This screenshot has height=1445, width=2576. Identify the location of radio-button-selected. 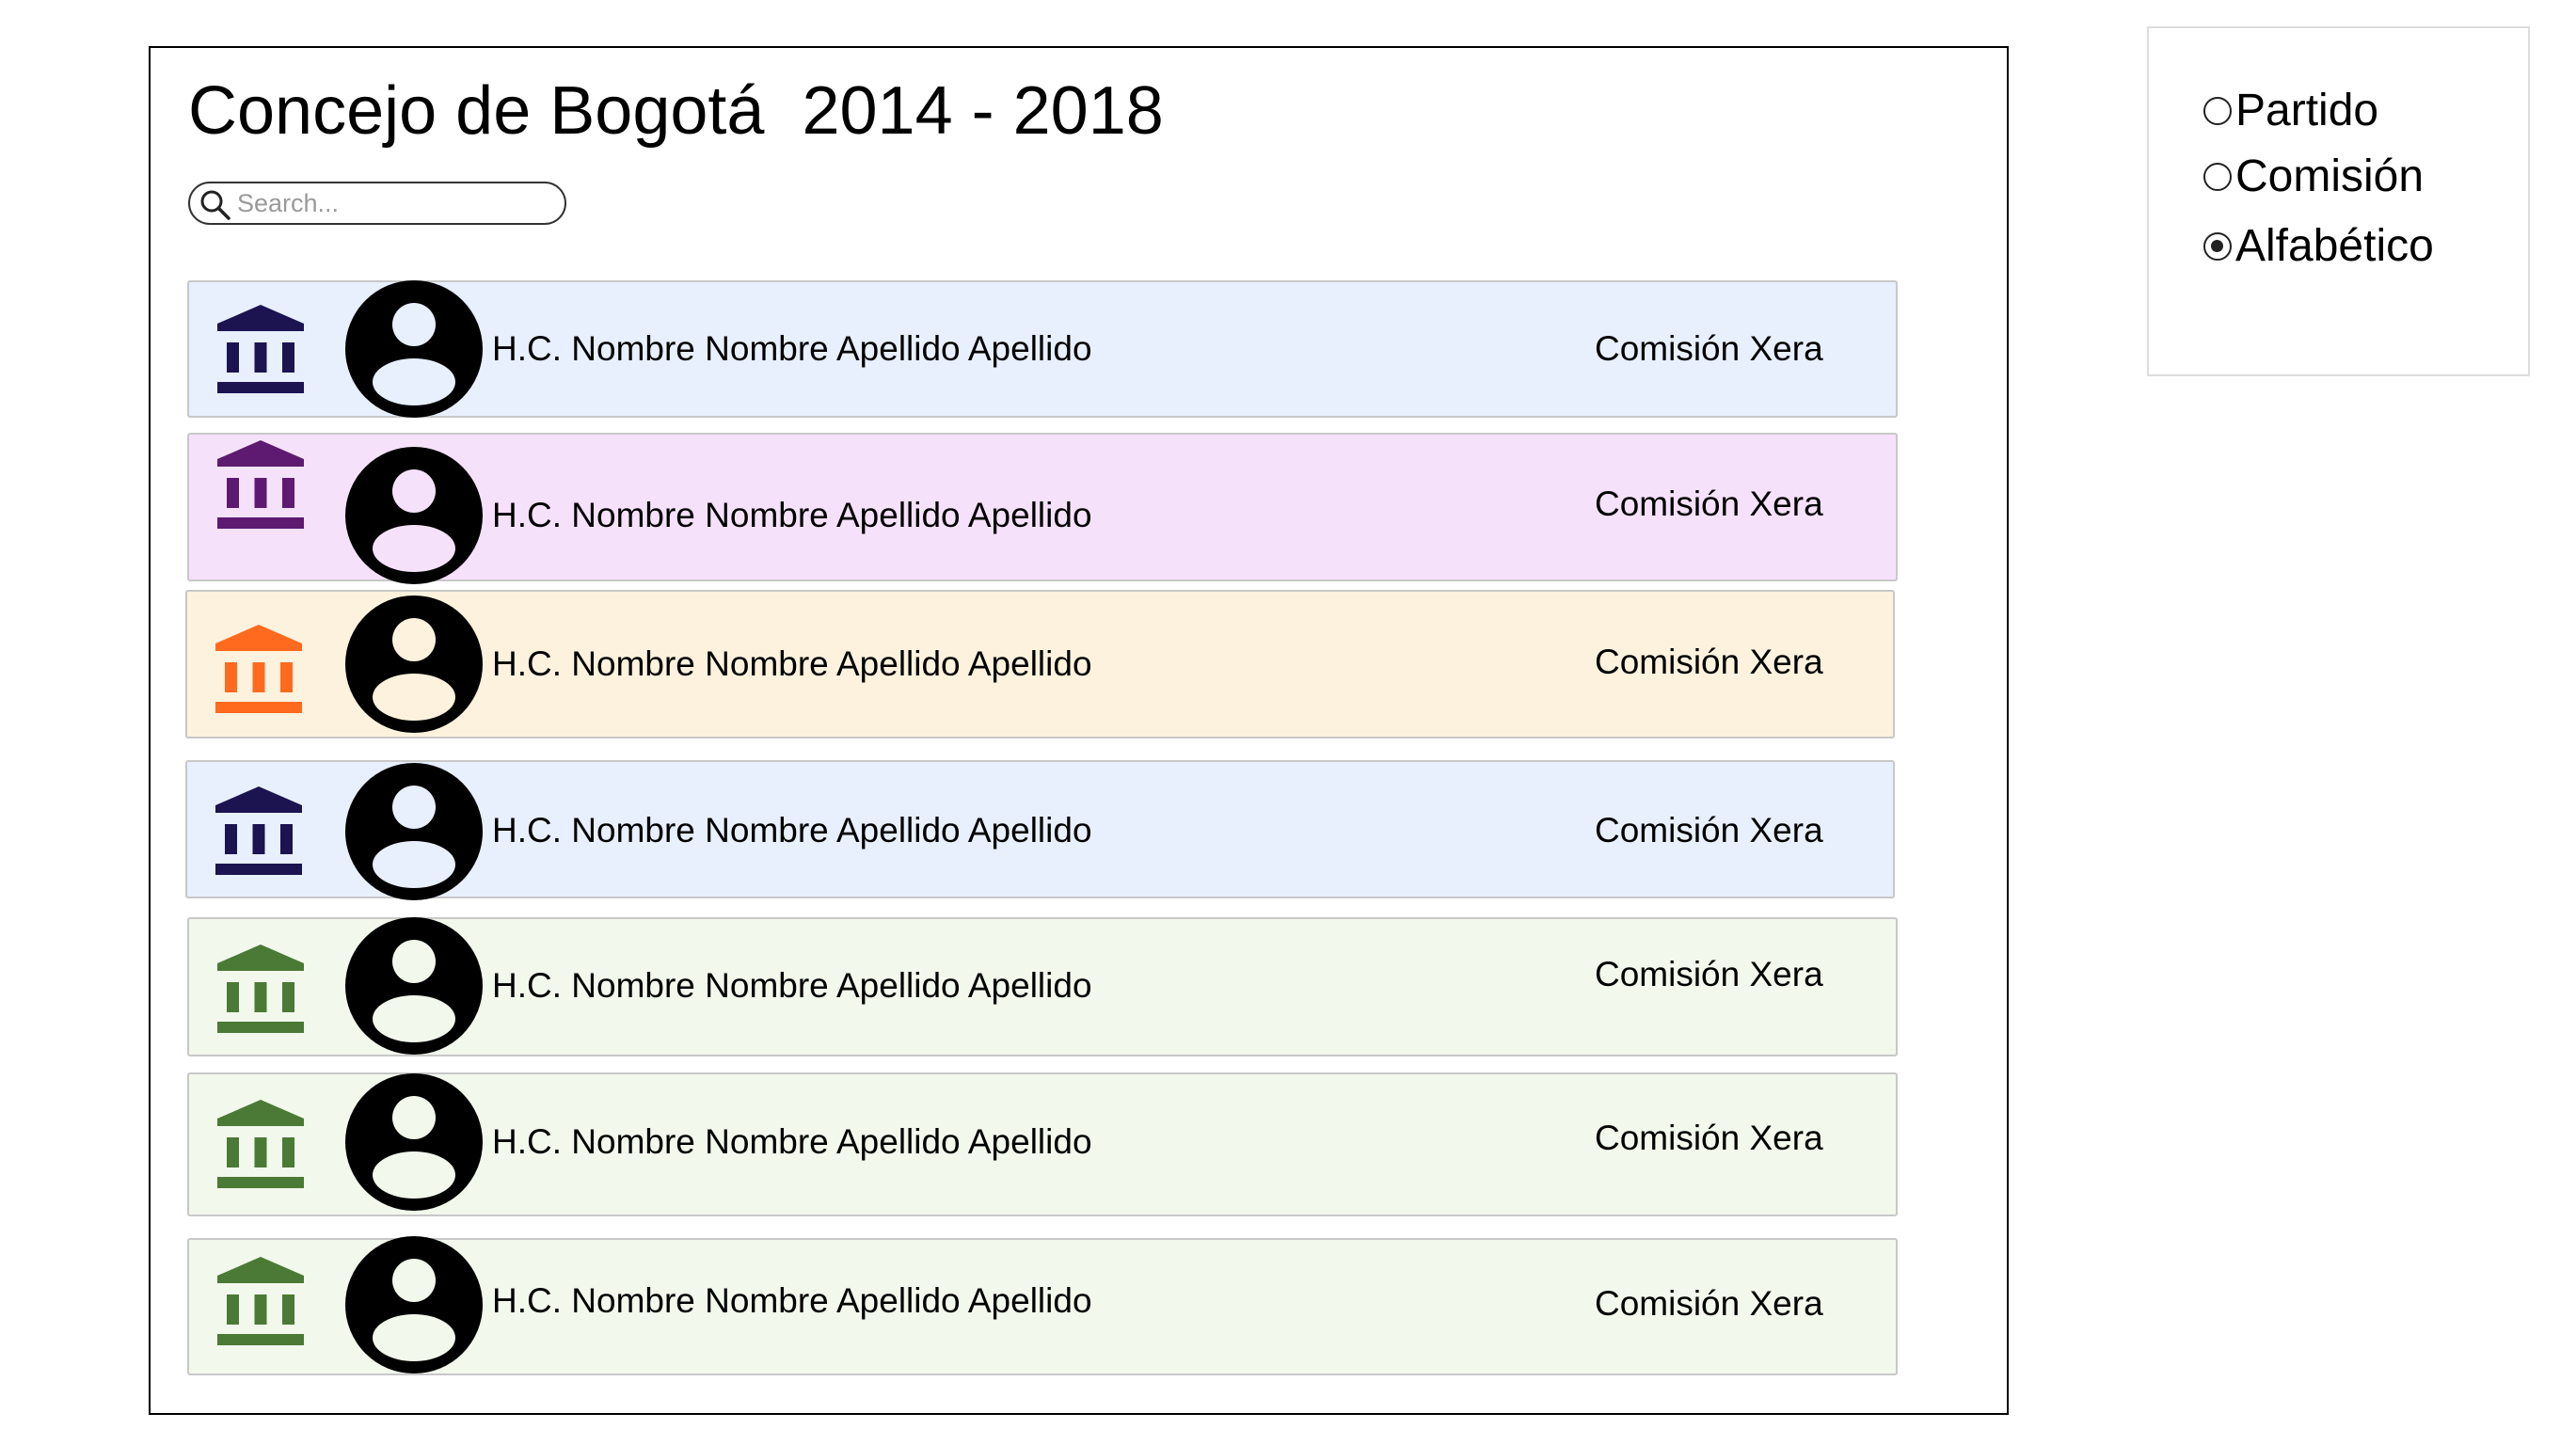
(2217, 247).